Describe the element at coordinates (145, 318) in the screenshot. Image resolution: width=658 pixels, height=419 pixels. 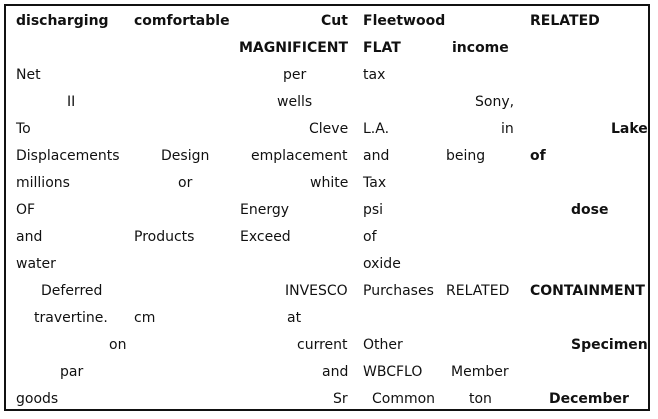
I see `table-cell: cm` at that location.